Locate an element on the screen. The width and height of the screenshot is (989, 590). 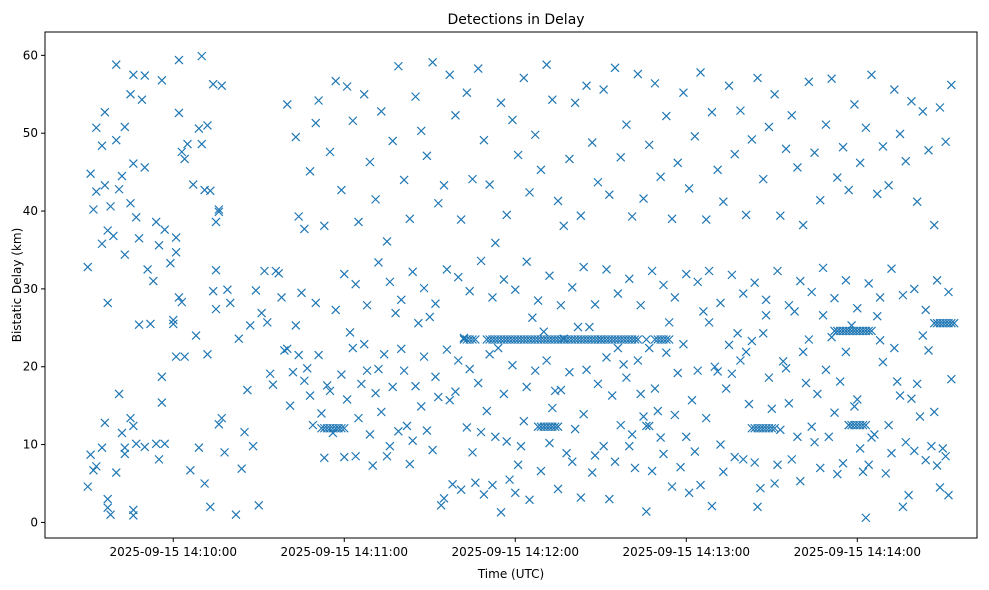
y-tick-label: 0 is located at coordinates (34, 522).